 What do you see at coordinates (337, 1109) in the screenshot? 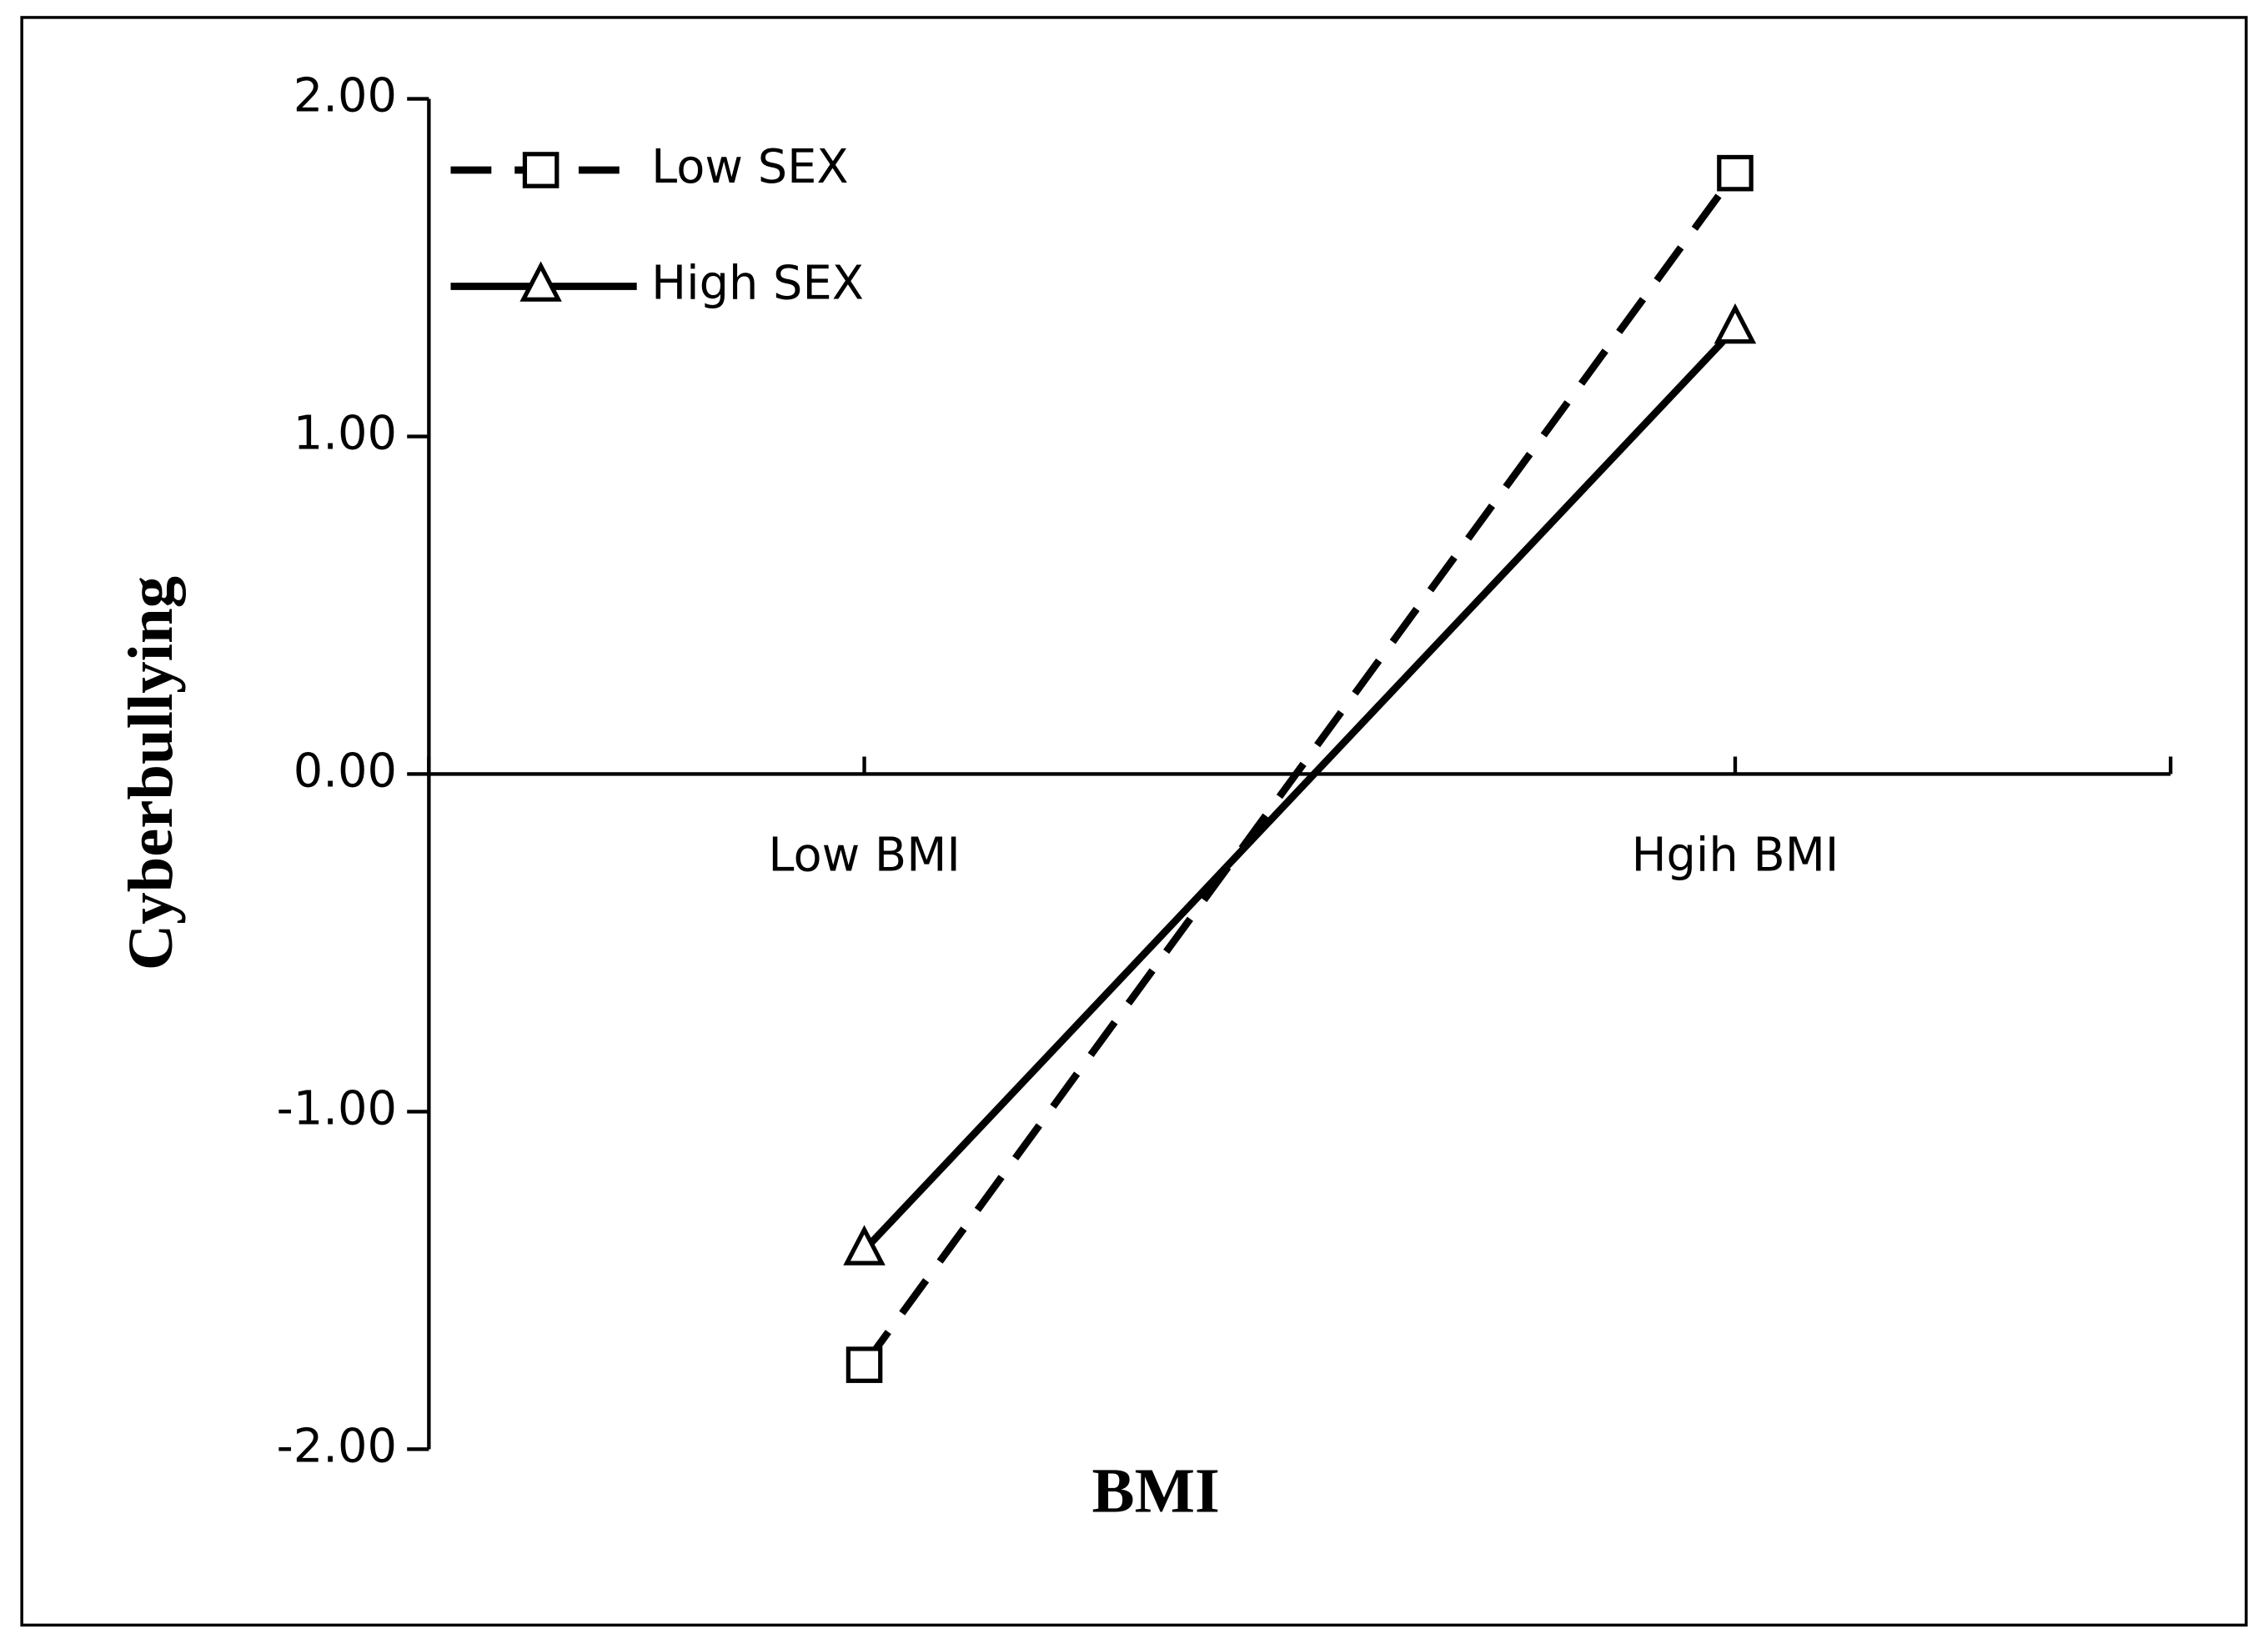
I see `y-tick-label: -1.00` at bounding box center [337, 1109].